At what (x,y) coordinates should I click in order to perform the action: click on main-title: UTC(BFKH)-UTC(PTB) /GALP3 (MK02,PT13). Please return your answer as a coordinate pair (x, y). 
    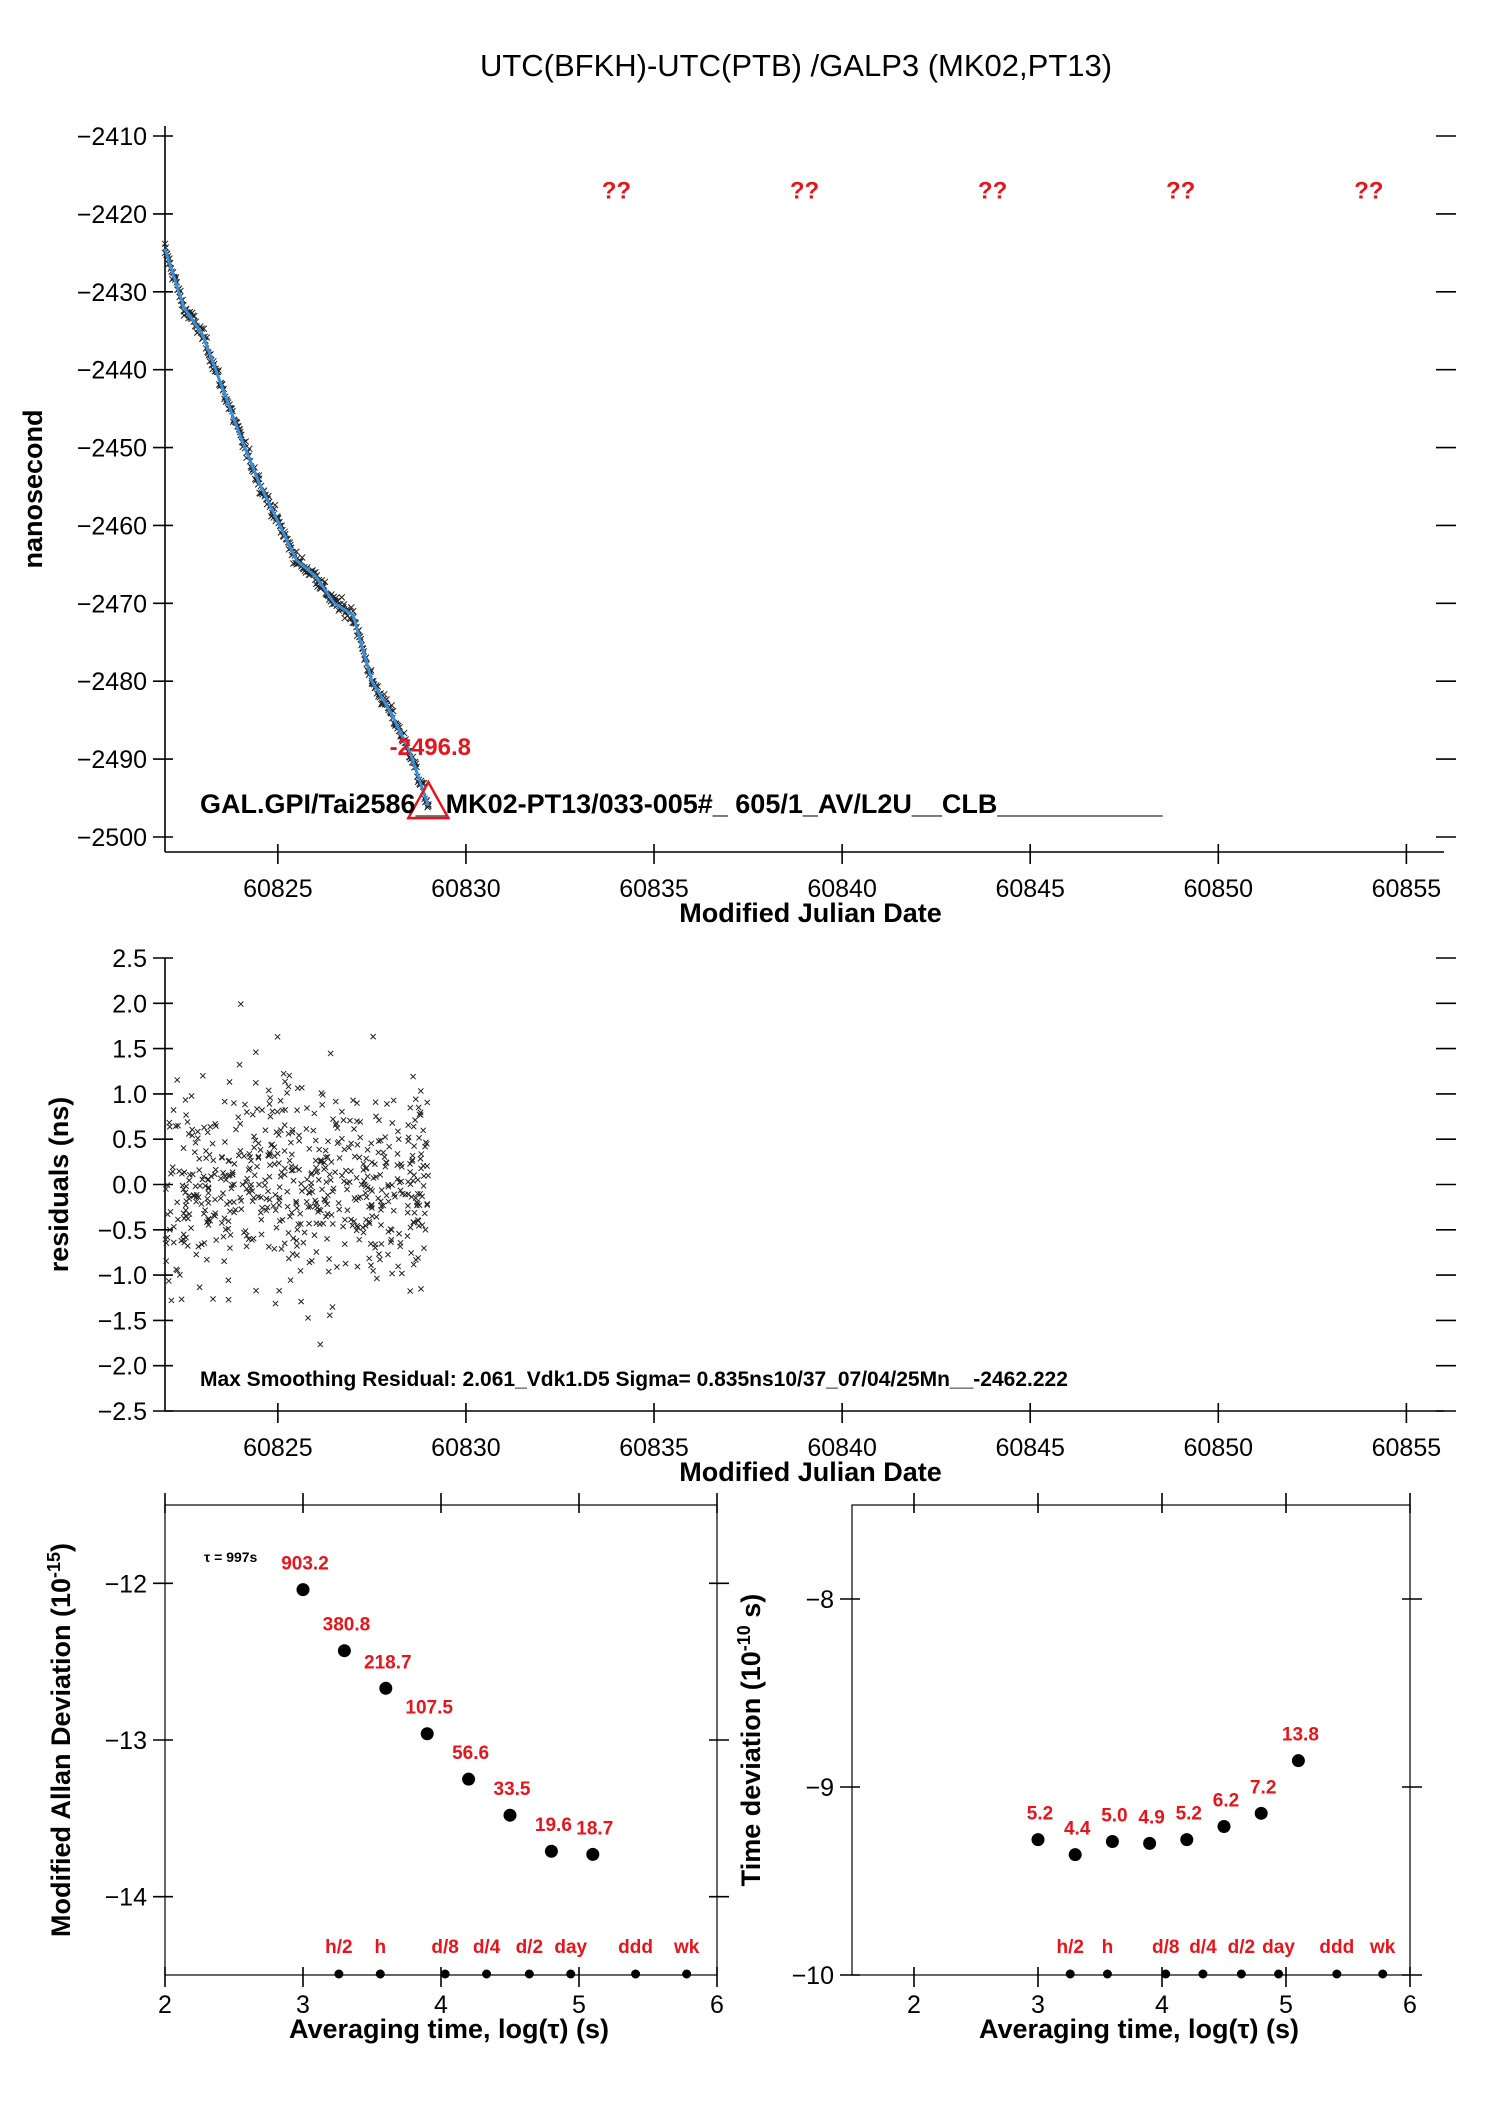
    Looking at the image, I should click on (796, 65).